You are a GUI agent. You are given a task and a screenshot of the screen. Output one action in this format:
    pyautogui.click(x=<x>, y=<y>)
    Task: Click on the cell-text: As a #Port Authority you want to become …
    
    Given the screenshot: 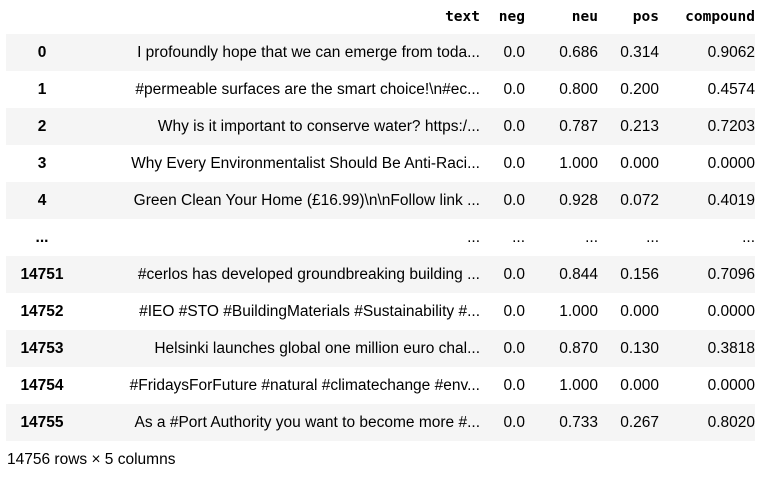 What is the action you would take?
    pyautogui.click(x=307, y=422)
    